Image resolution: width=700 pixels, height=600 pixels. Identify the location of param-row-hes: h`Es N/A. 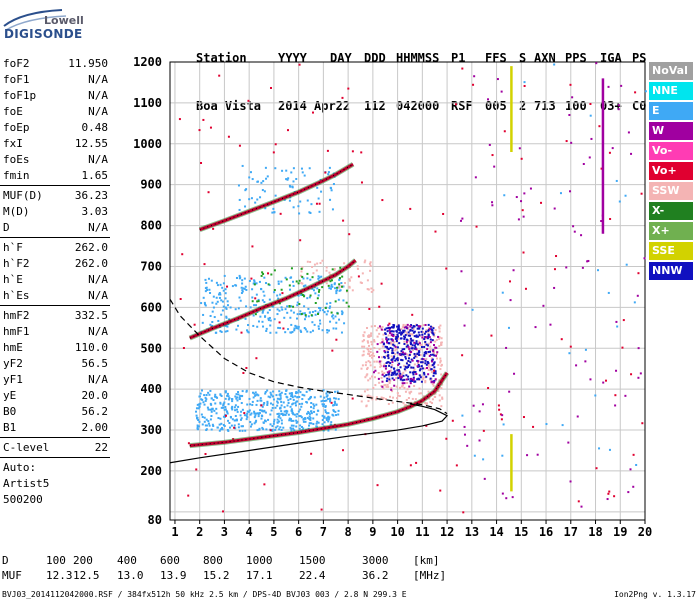
(56, 296).